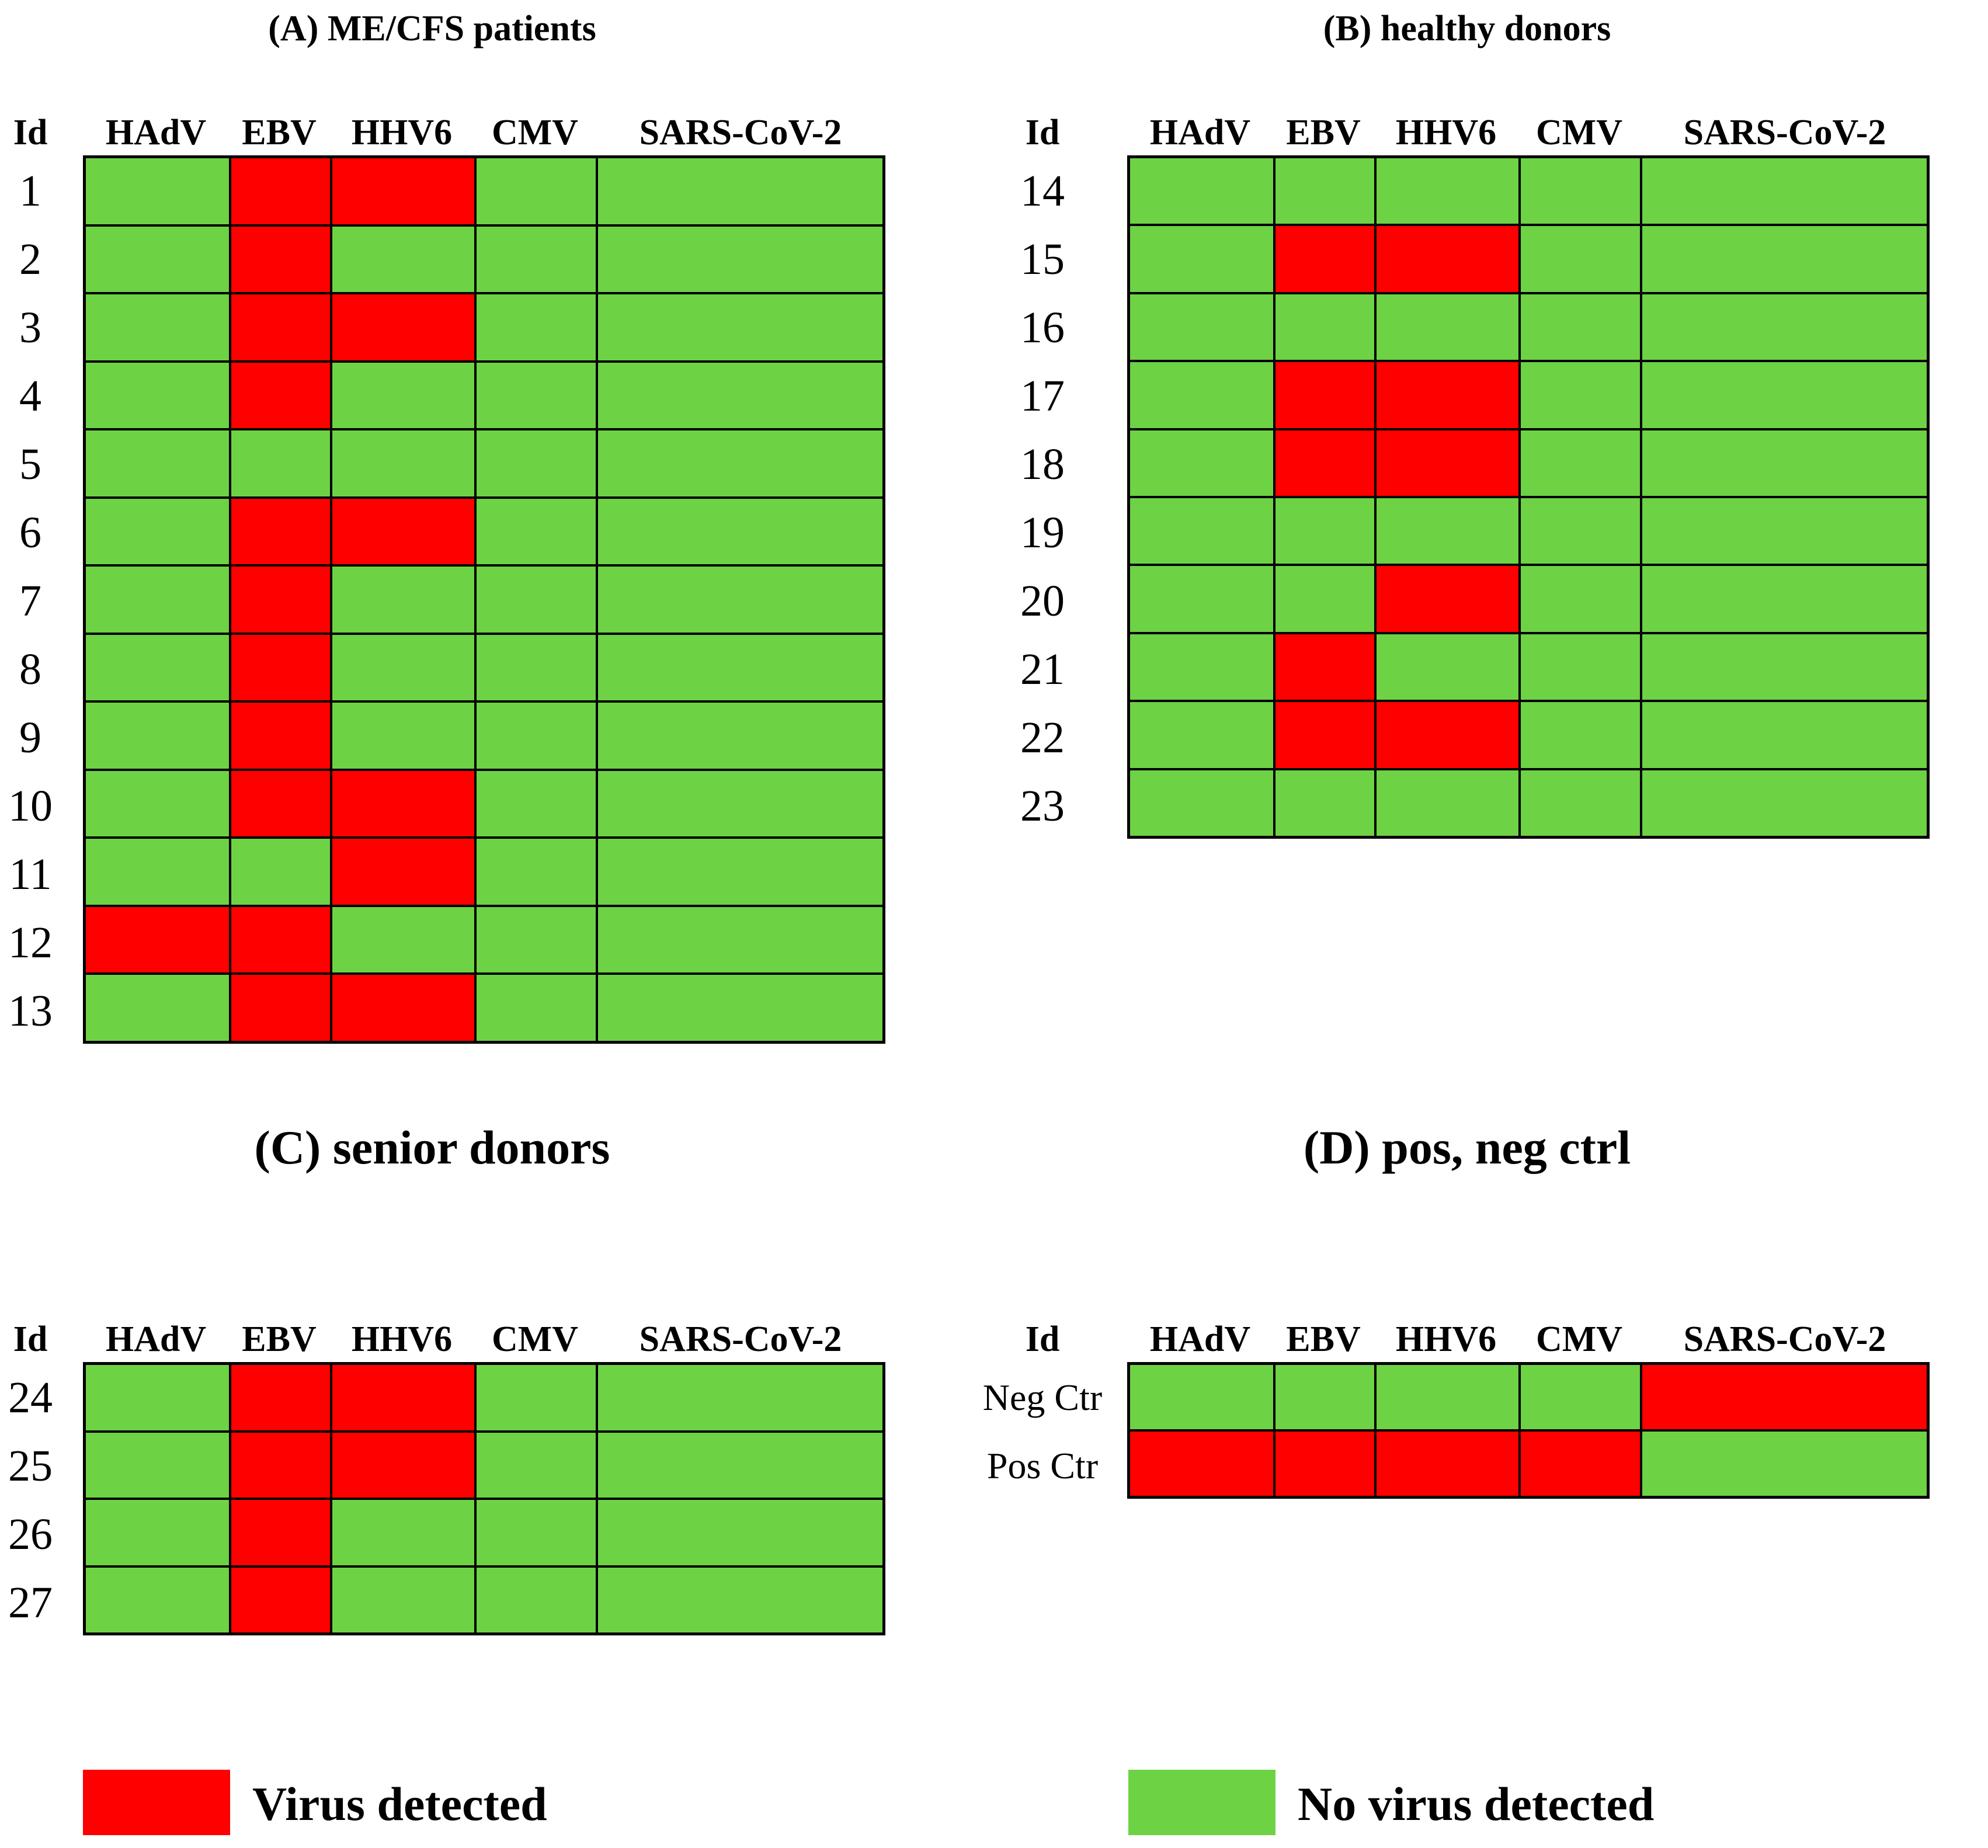 The image size is (1988, 1848). What do you see at coordinates (30, 874) in the screenshot?
I see `row-label: 11` at bounding box center [30, 874].